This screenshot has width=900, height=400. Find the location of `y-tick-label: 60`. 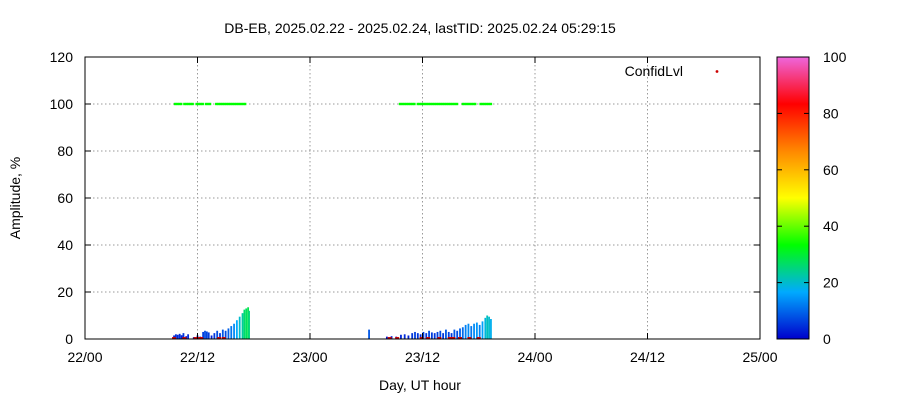

y-tick-label: 60 is located at coordinates (65, 198).